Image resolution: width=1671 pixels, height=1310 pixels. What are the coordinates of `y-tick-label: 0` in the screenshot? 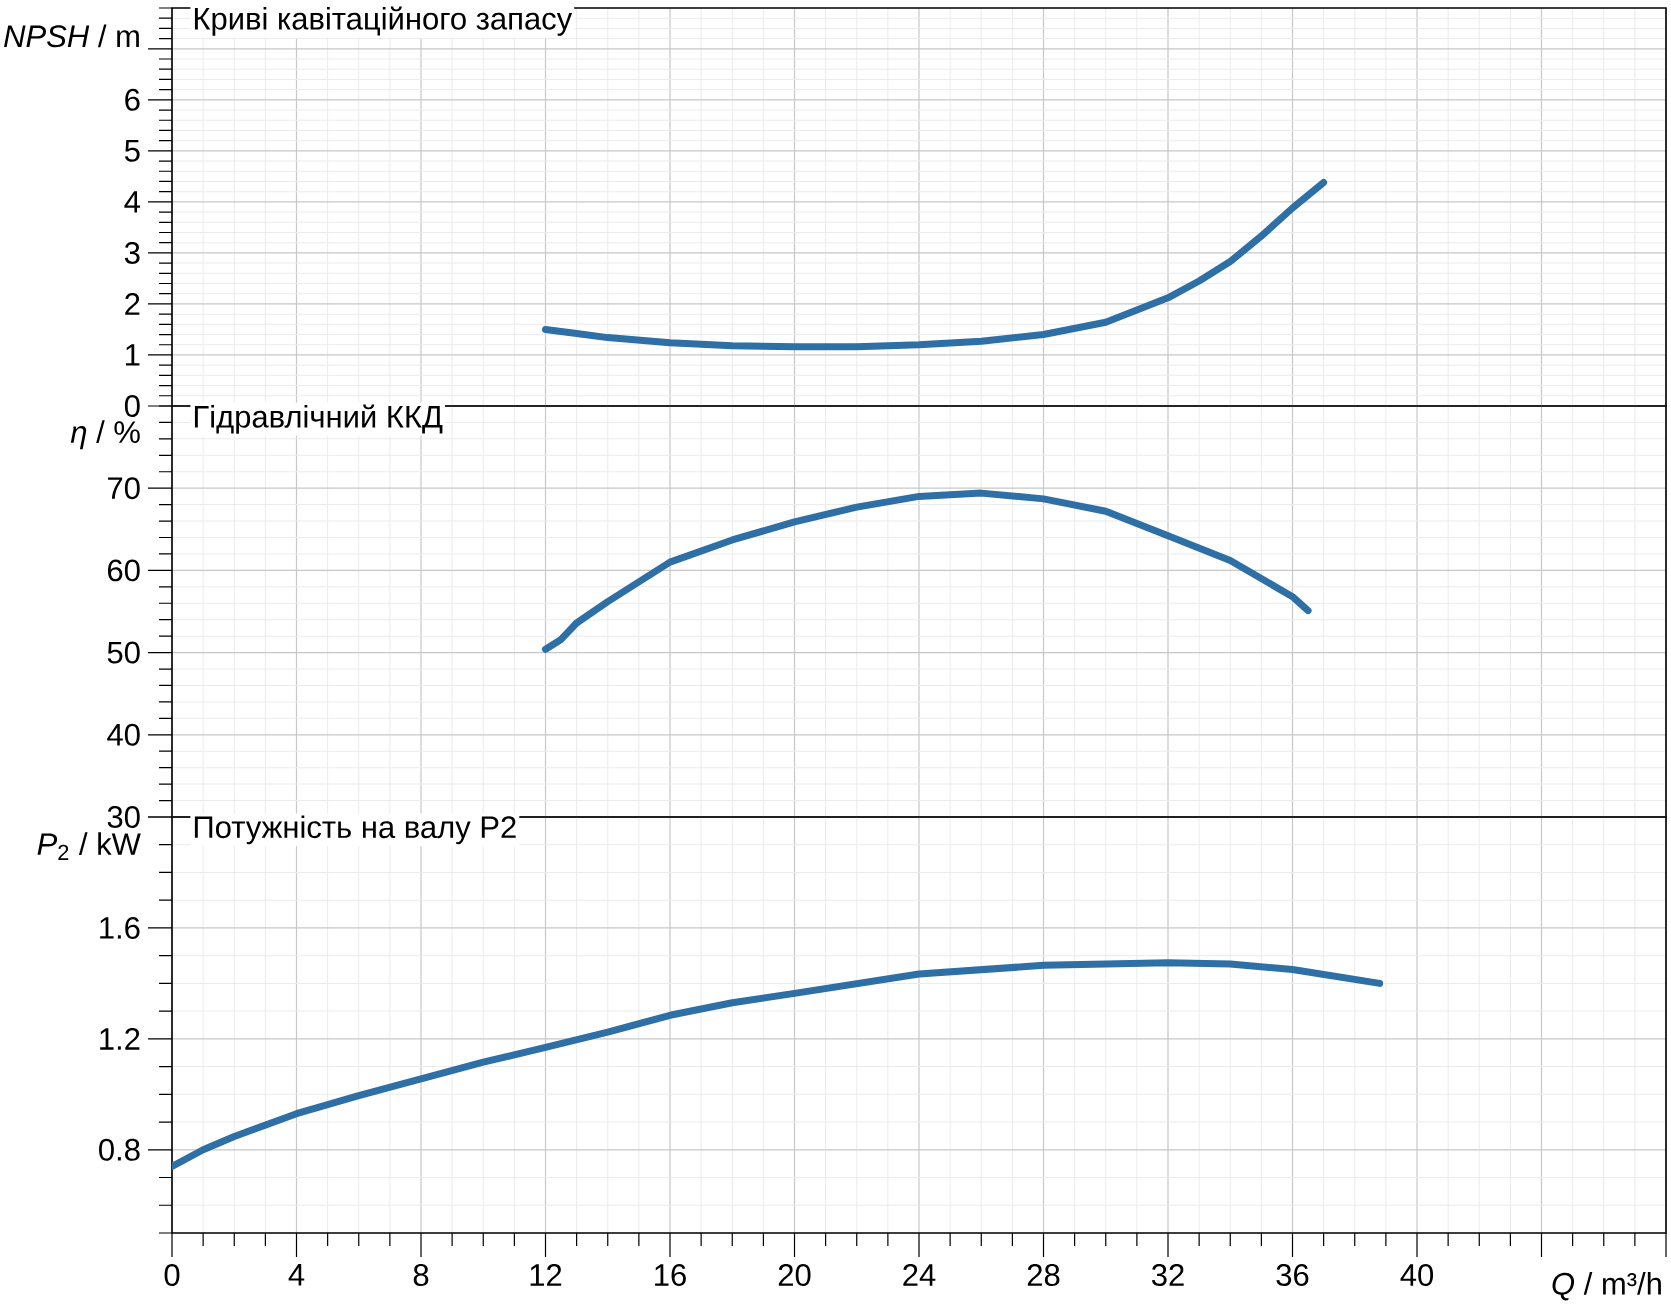 It's located at (132, 406).